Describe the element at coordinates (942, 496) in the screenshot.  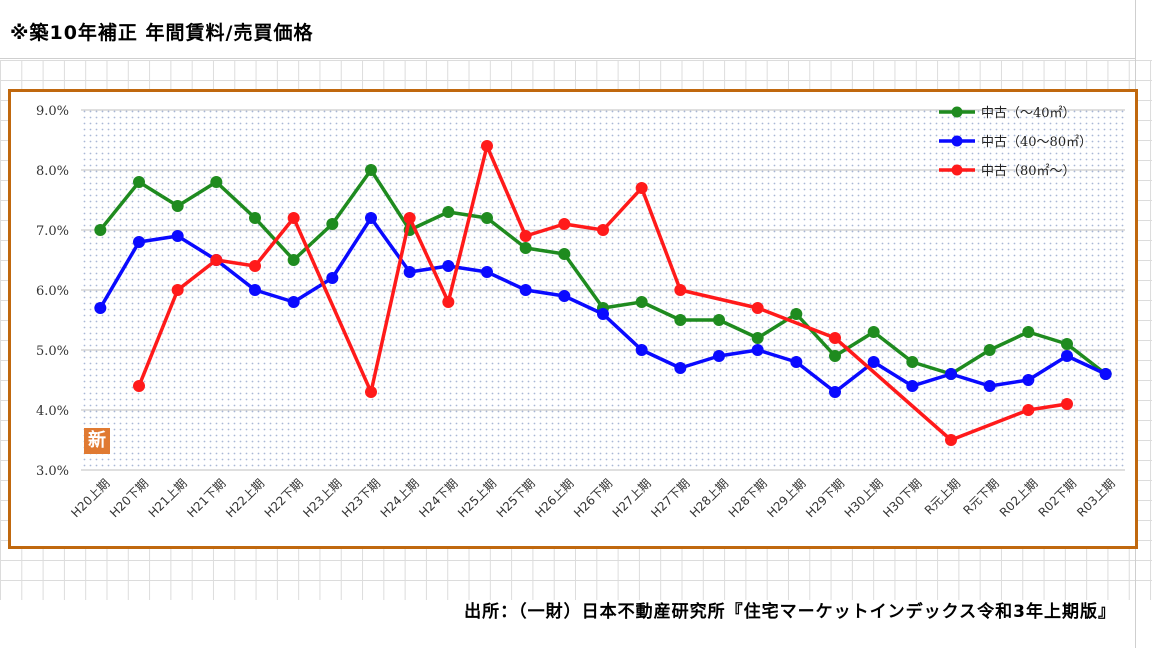
I see `x-tick-label: R元上期` at that location.